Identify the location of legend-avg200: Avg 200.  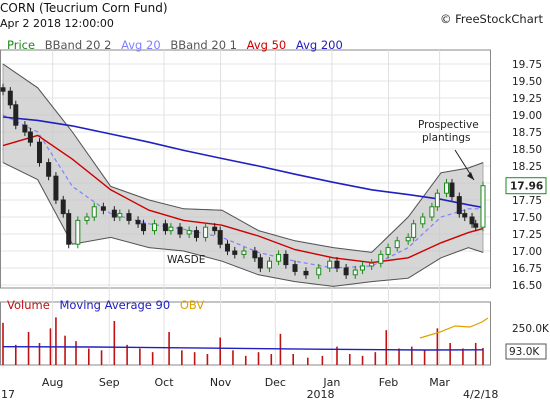
(319, 45).